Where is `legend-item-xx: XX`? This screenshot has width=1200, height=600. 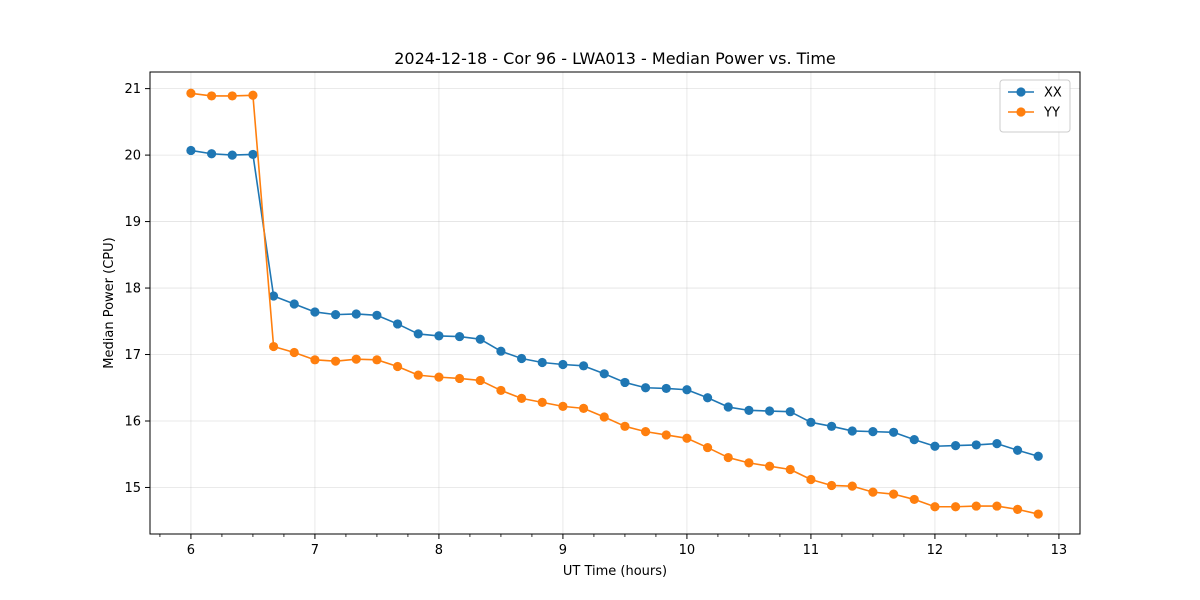
legend-item-xx: XX is located at coordinates (1035, 93).